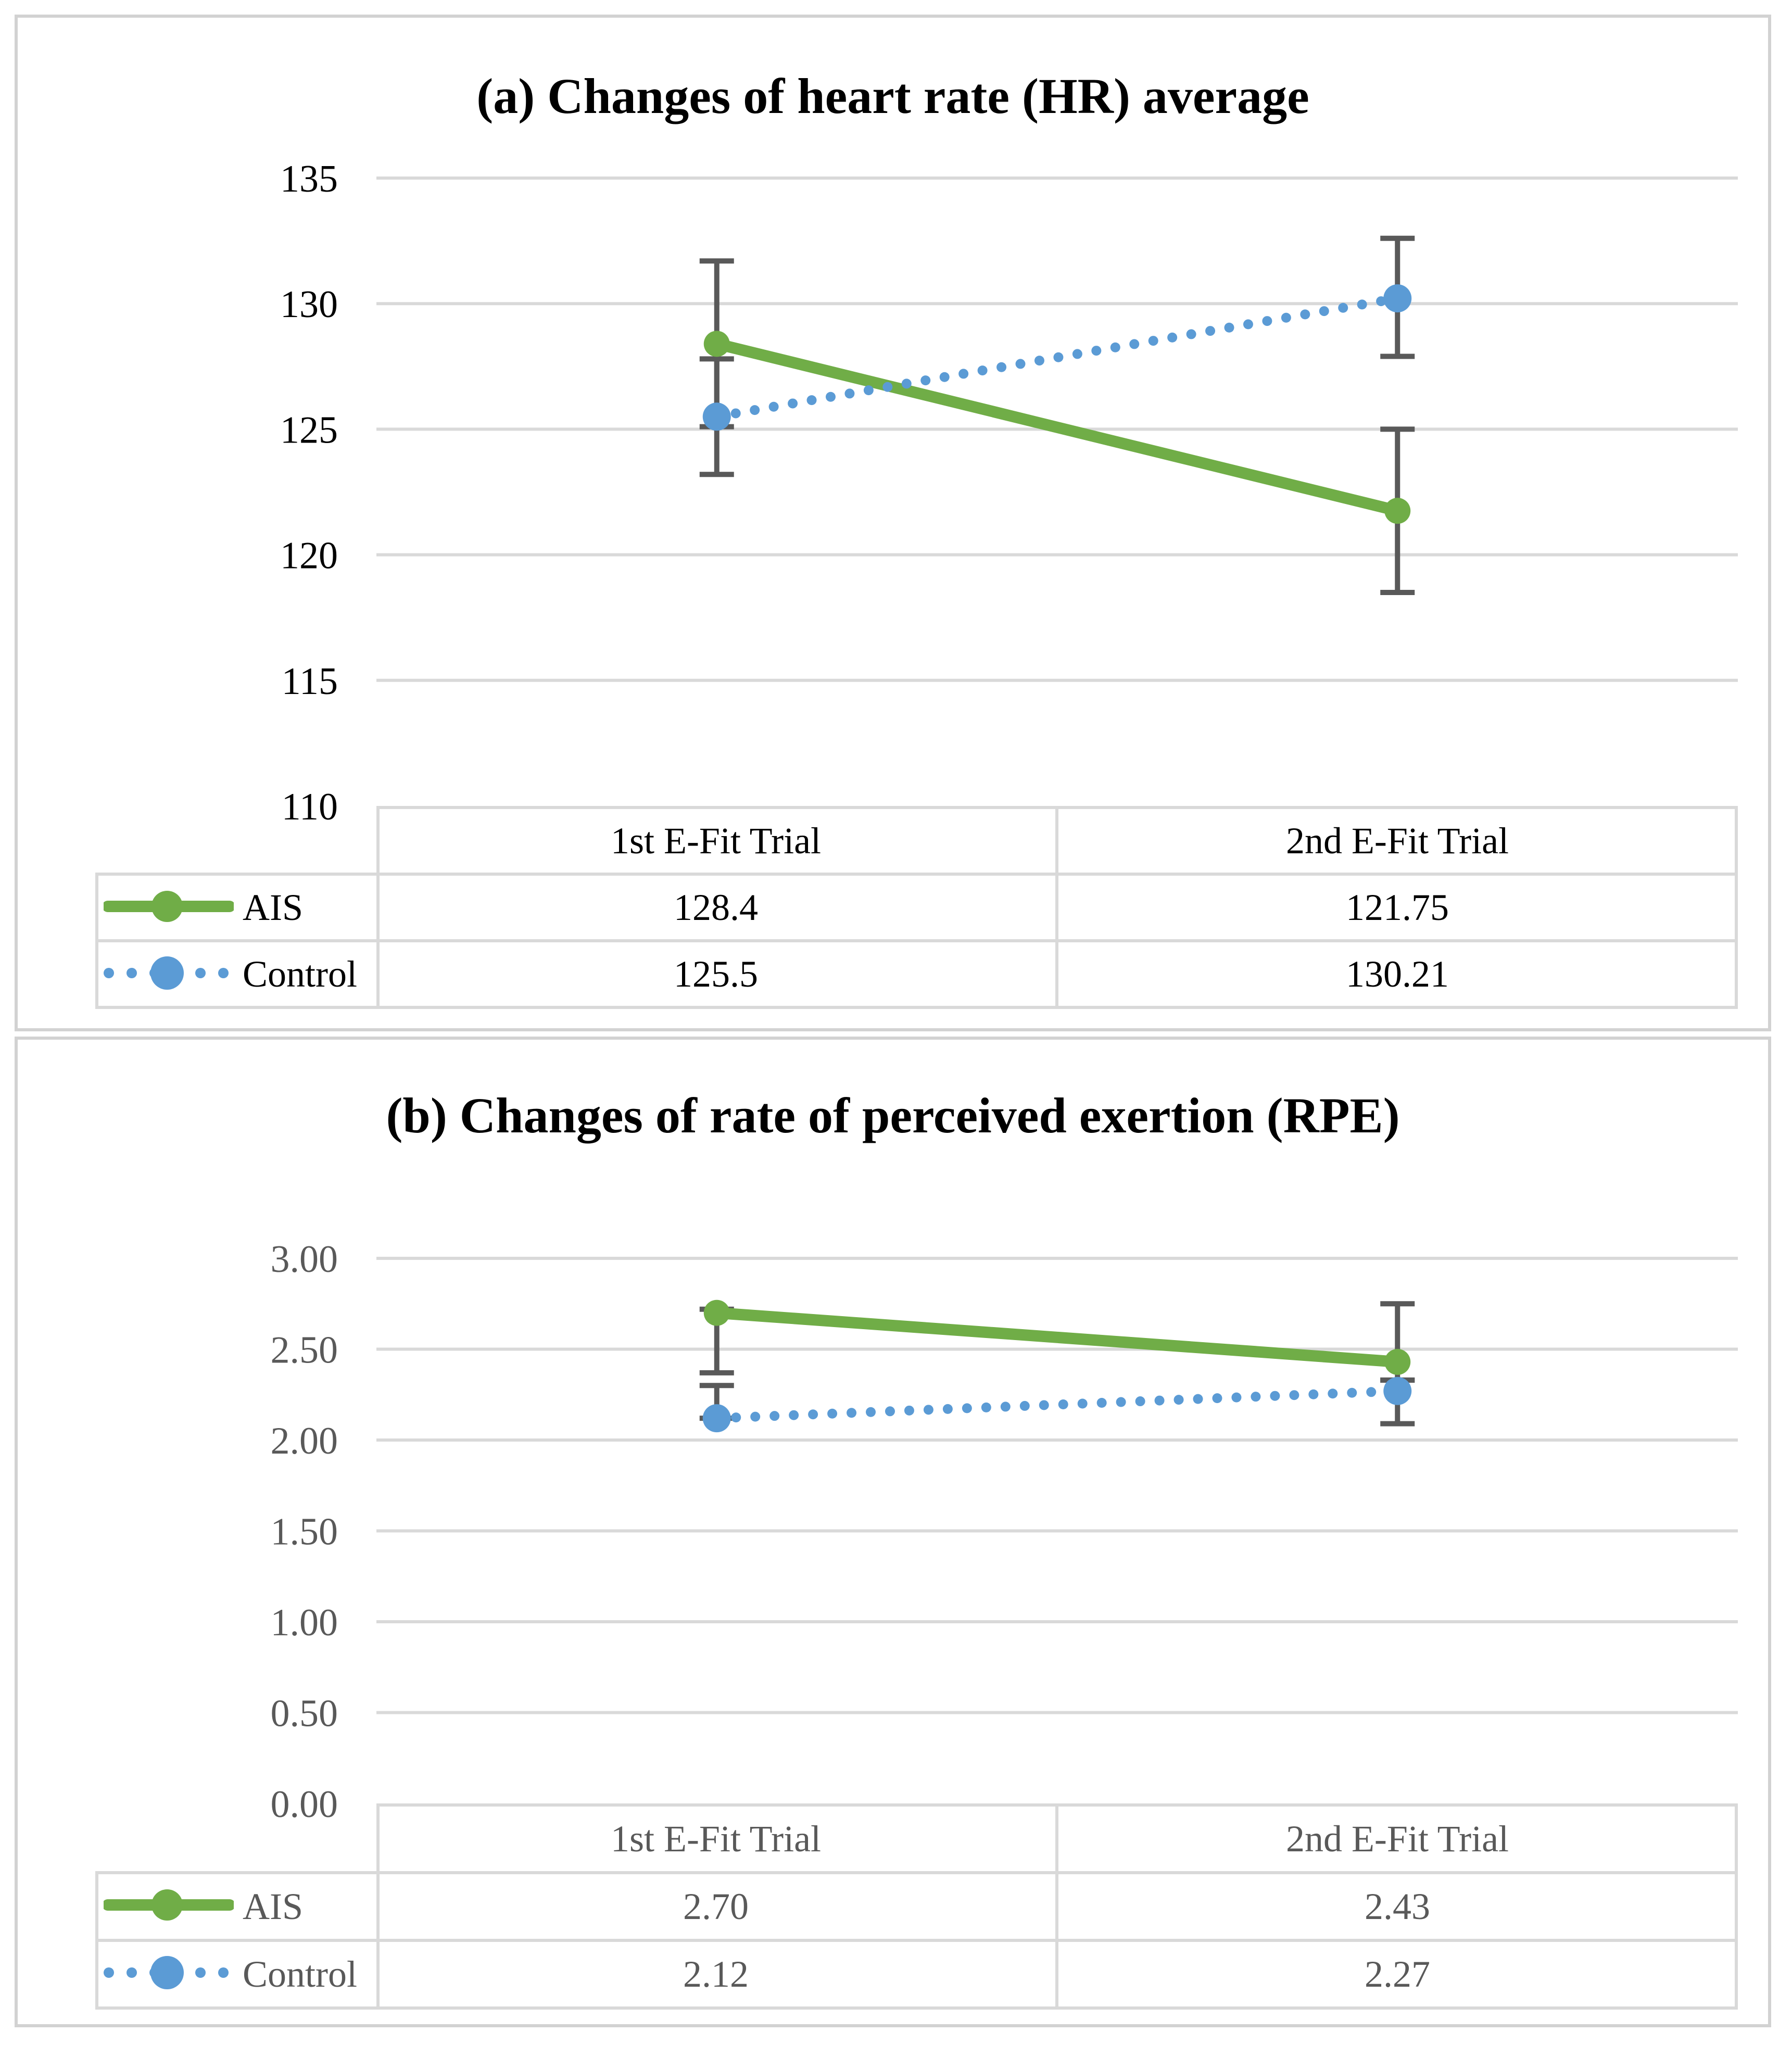 This screenshot has height=2045, width=1792. I want to click on table-b-control-value-2: 2.27, so click(1397, 1974).